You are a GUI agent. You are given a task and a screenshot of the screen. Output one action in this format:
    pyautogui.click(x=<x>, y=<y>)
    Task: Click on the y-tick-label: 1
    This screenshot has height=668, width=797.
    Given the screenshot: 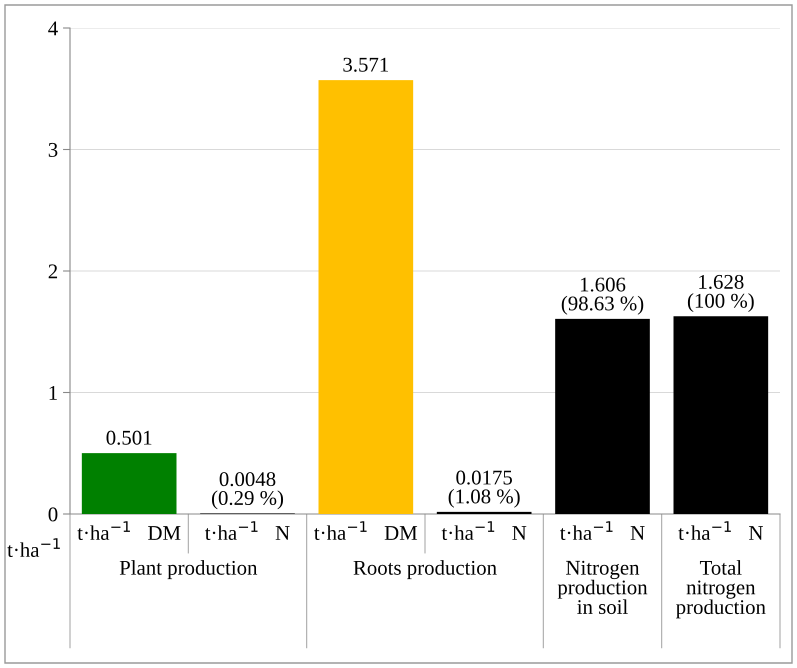 What is the action you would take?
    pyautogui.click(x=53, y=393)
    